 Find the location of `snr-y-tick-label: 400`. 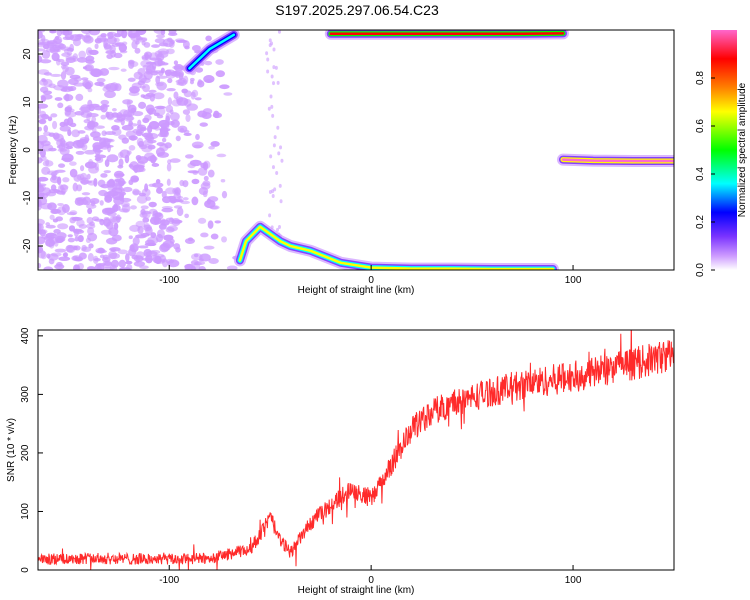

snr-y-tick-label: 400 is located at coordinates (25, 335).